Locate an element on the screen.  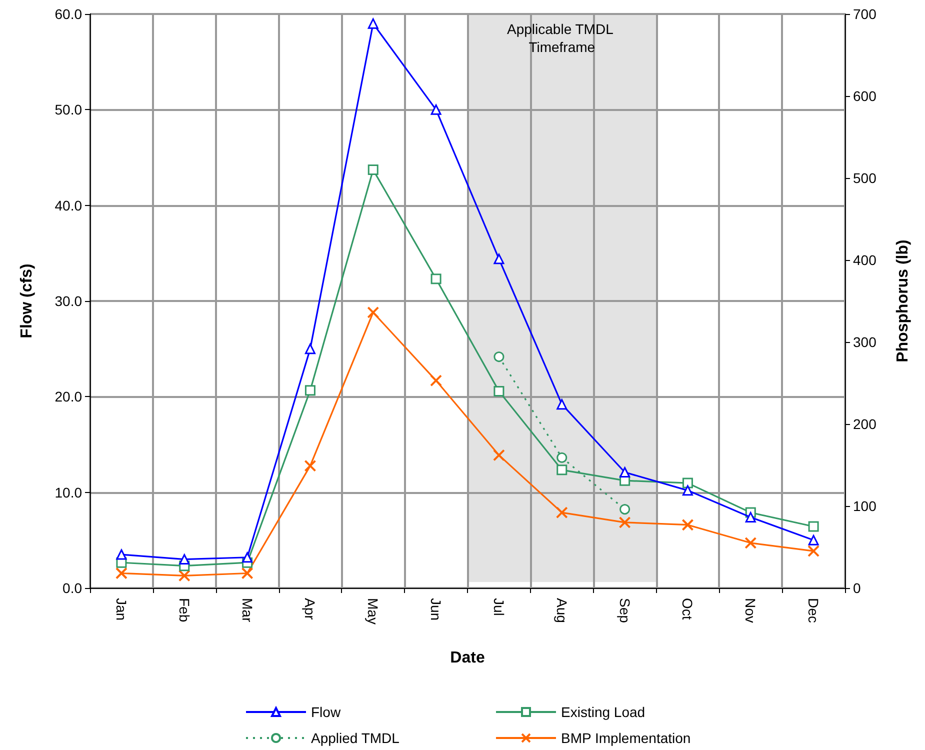
x-tick-label: Dec is located at coordinates (814, 610).